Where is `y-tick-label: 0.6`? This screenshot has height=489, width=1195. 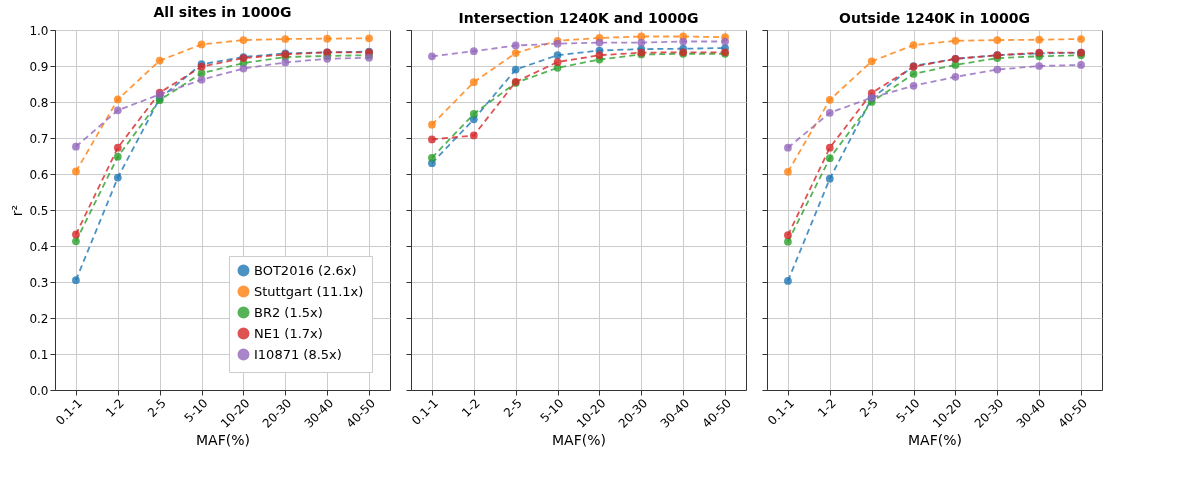 y-tick-label: 0.6 is located at coordinates (39, 174).